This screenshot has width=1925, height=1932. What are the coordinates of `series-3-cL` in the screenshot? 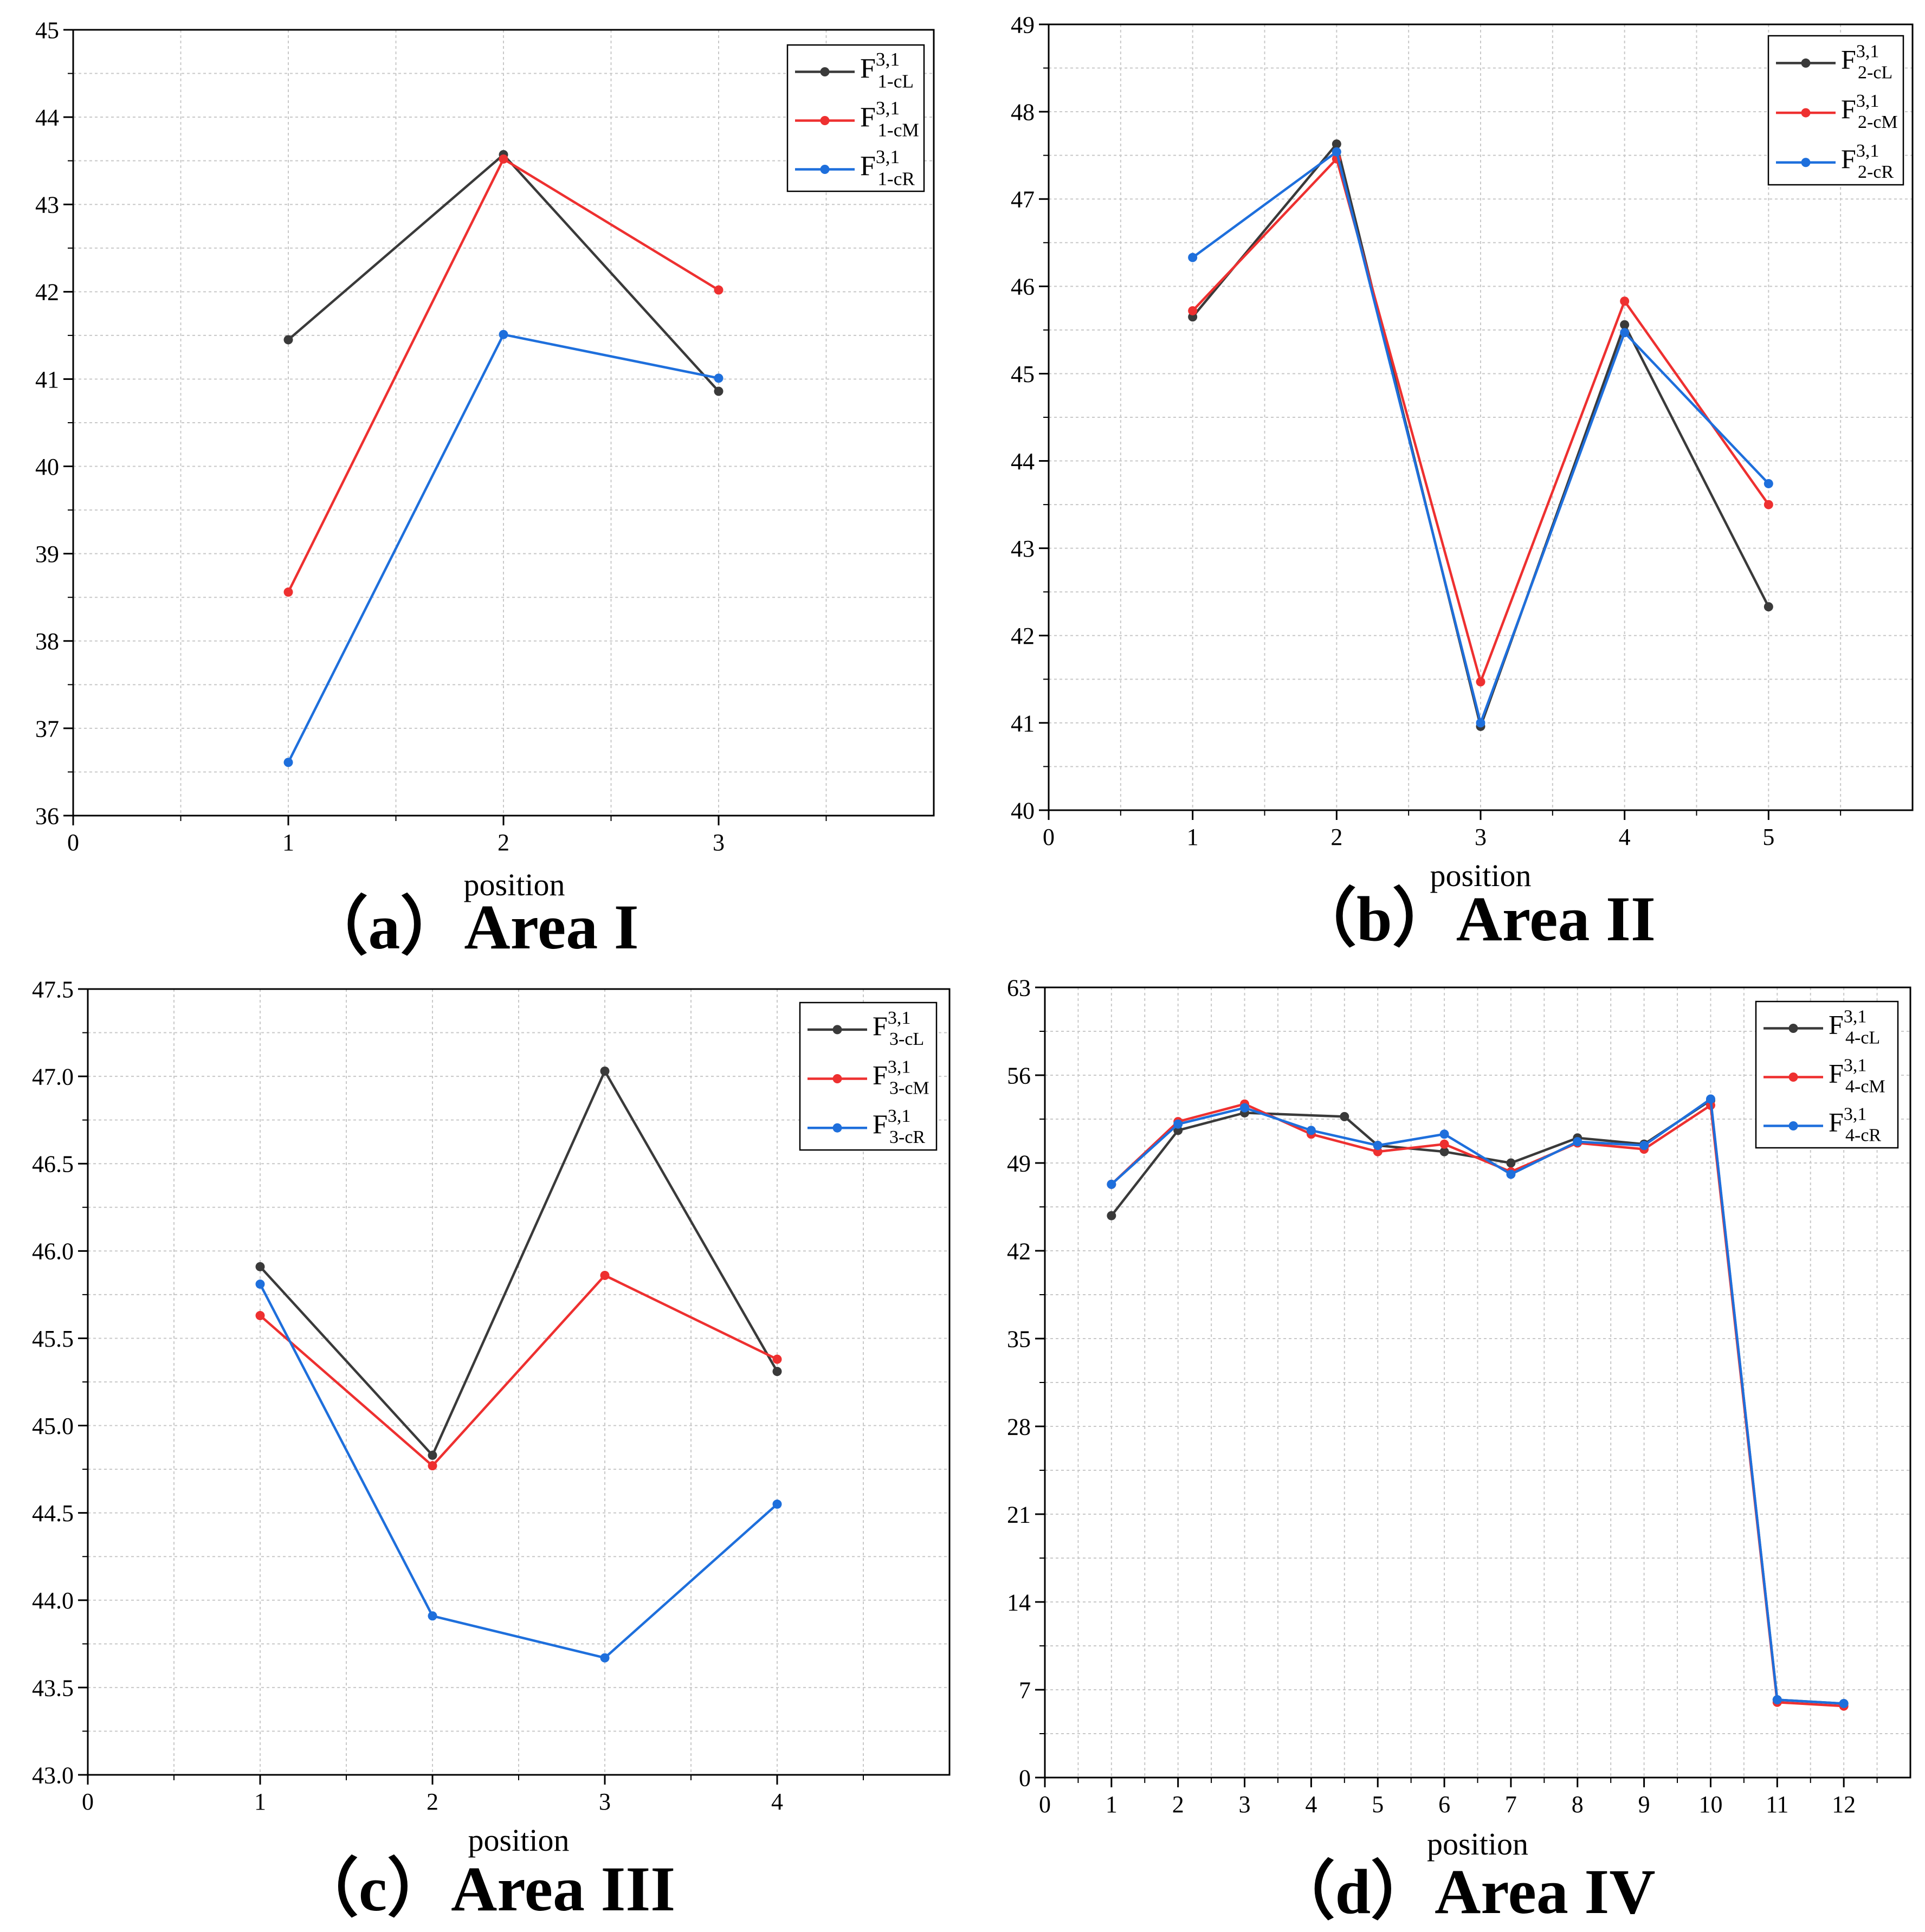 It's located at (518, 1263).